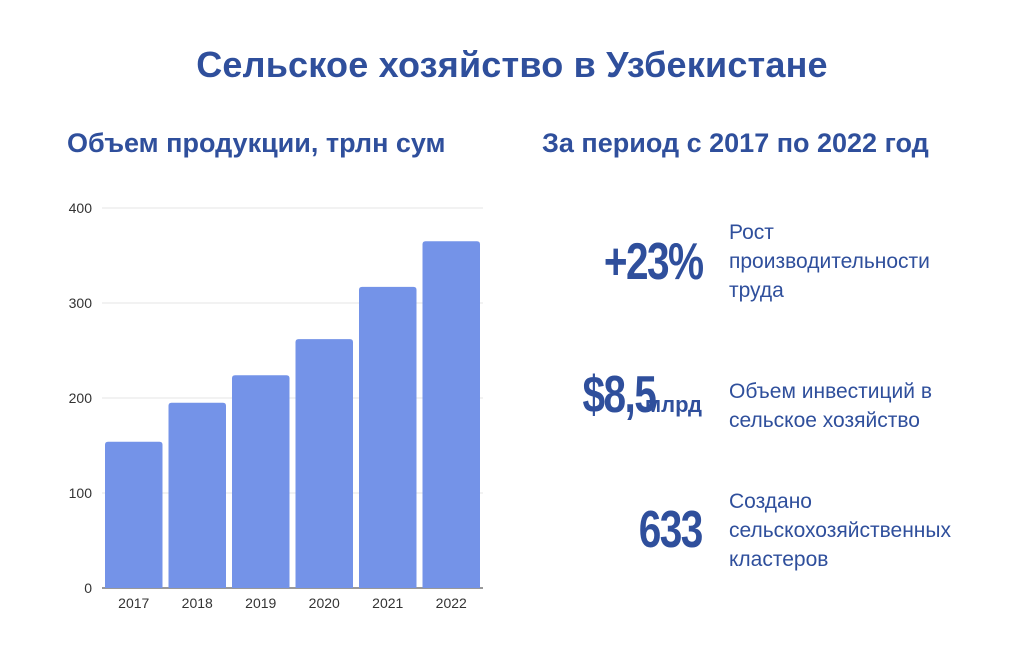  I want to click on stat-productivity-value: +23%, so click(639, 262).